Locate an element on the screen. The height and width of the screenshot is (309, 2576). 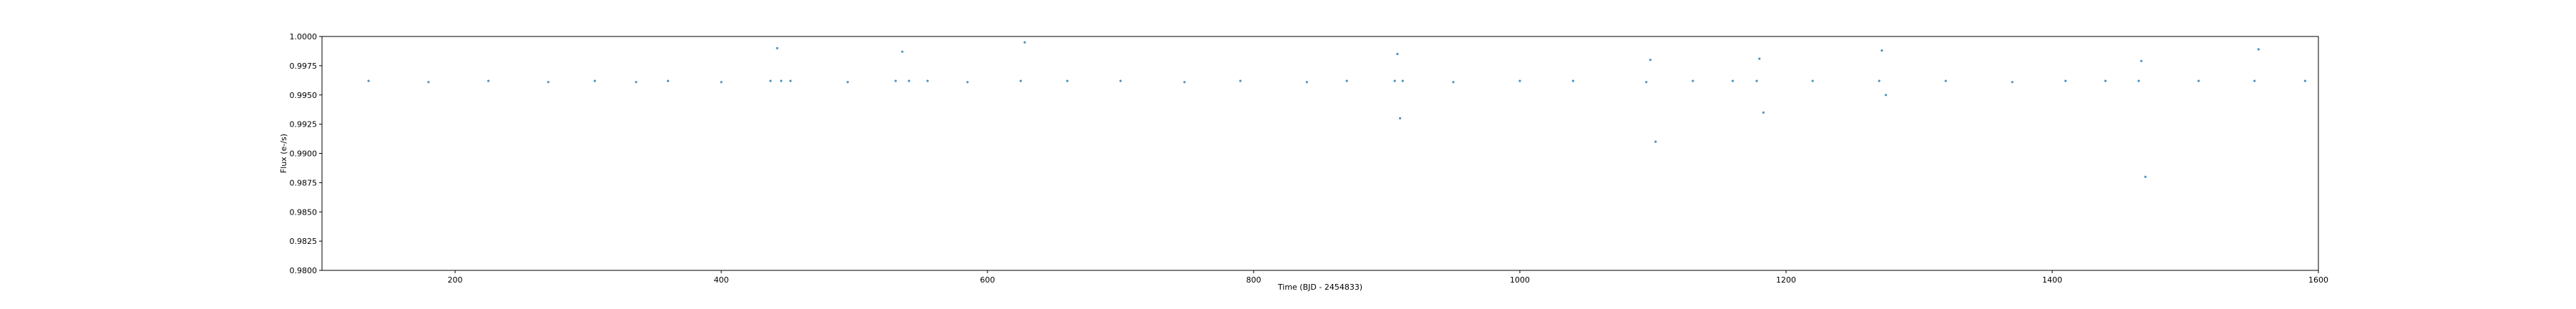
x-tick-label: 200 is located at coordinates (455, 280).